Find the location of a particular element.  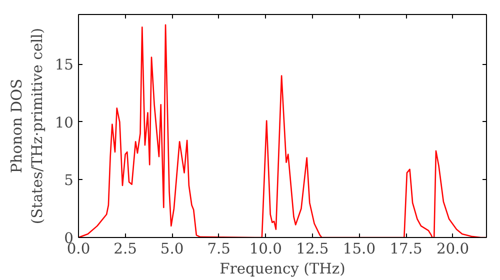

x-tick-label: 5.0 is located at coordinates (172, 249).